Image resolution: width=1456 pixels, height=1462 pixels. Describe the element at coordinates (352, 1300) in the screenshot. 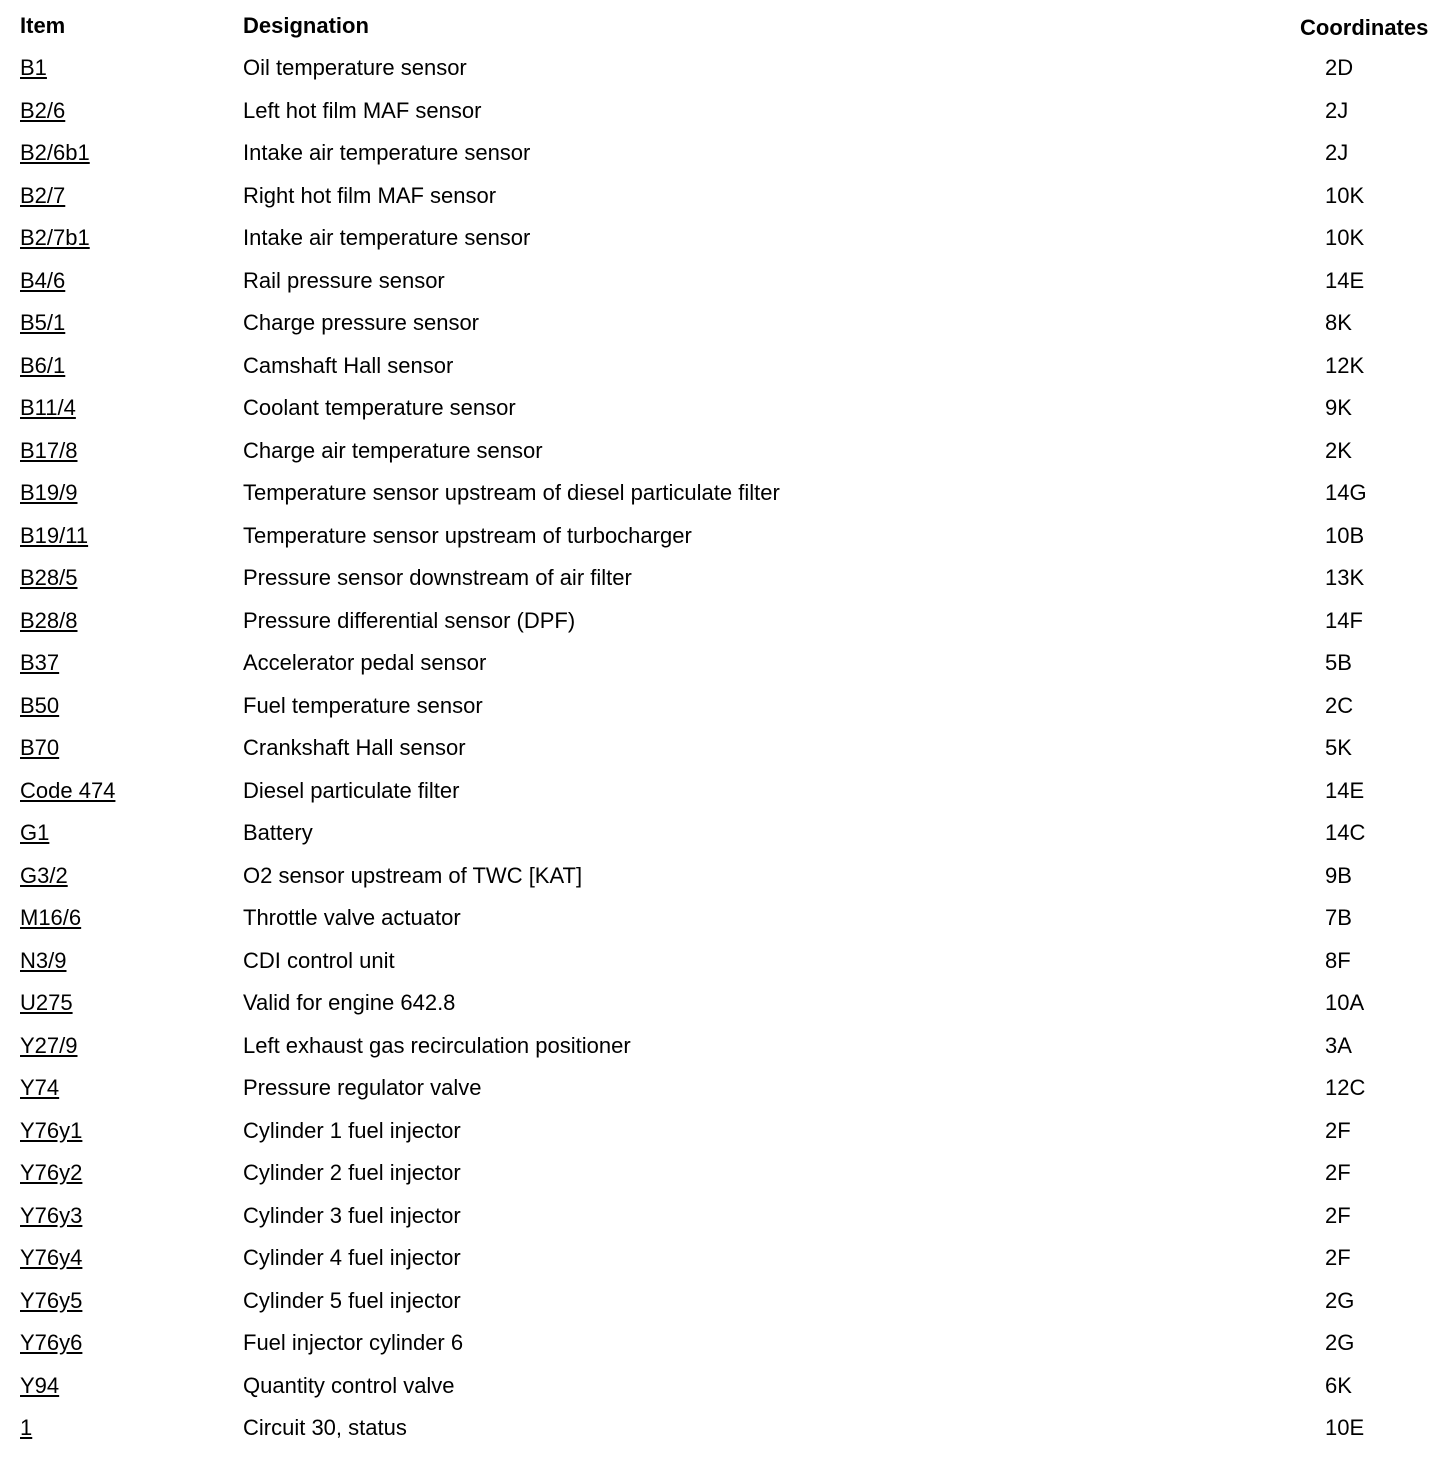

I see `designation-cell: Cylinder 5 fuel injector` at that location.